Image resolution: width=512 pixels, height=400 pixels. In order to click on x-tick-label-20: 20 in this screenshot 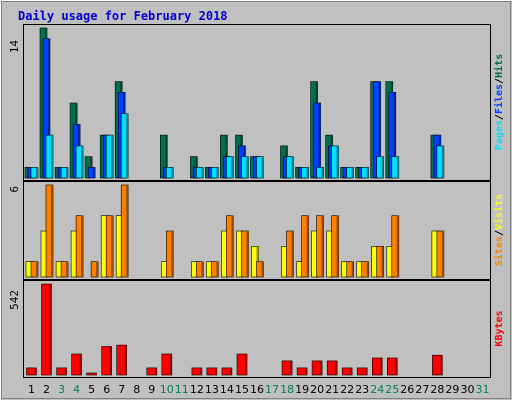, I will do `click(317, 389)`.